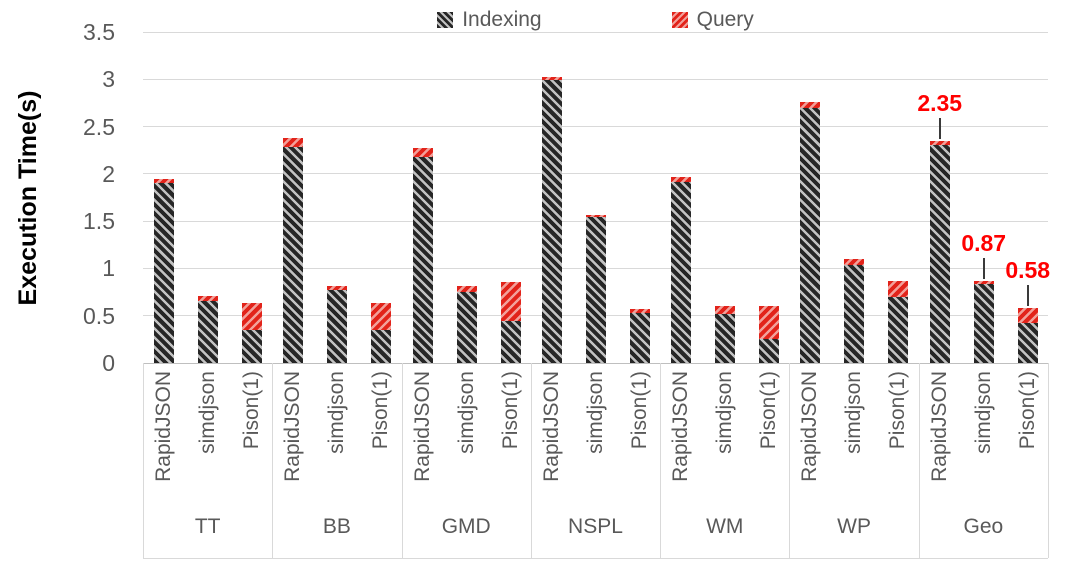 The width and height of the screenshot is (1072, 587). Describe the element at coordinates (769, 323) in the screenshot. I see `bar-WM-Pison(1)-query` at that location.